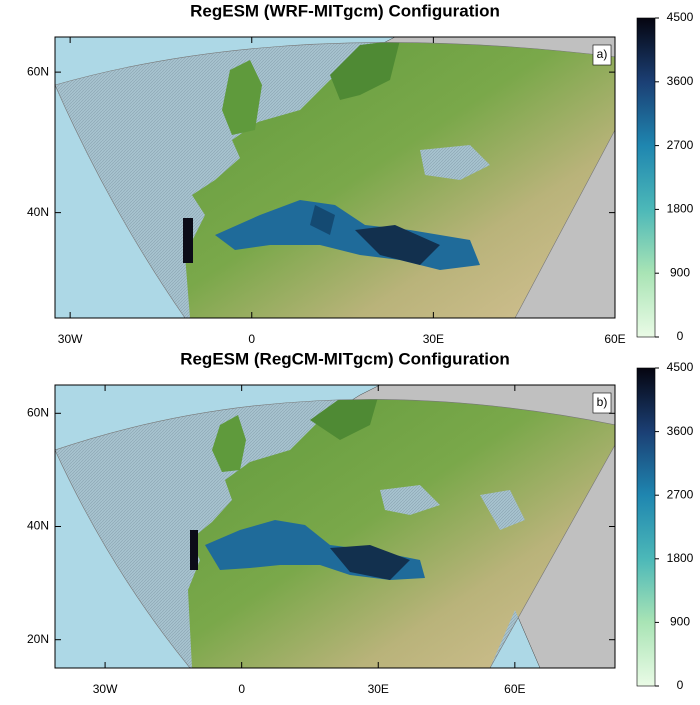 This screenshot has height=705, width=700. I want to click on panel-title: RegESM (RegCM-MITgcm) Configuration, so click(345, 358).